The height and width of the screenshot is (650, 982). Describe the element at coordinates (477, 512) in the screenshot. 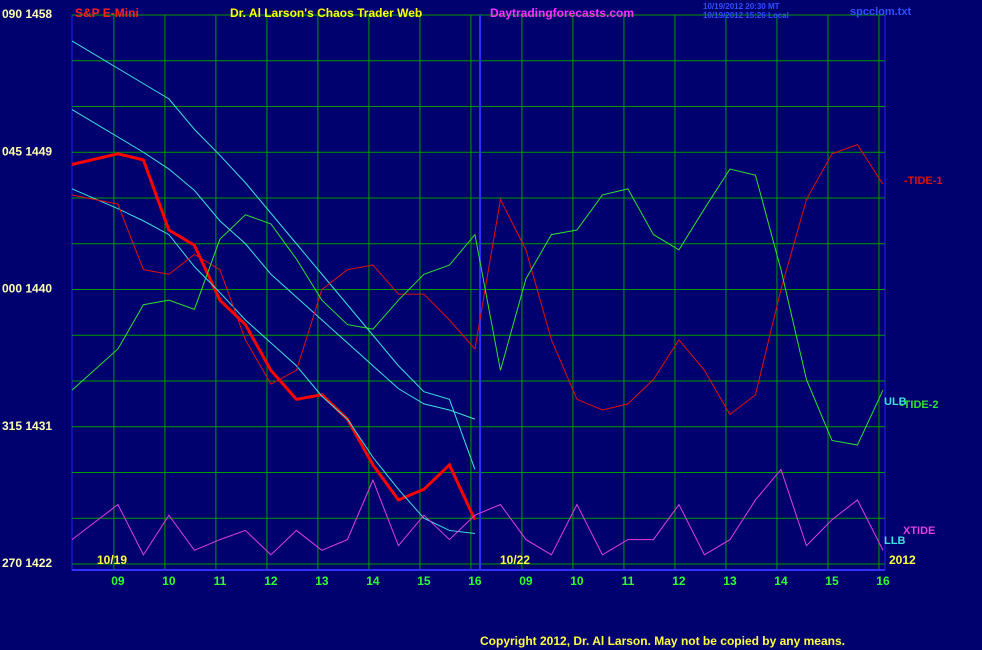

I see `series-line` at that location.